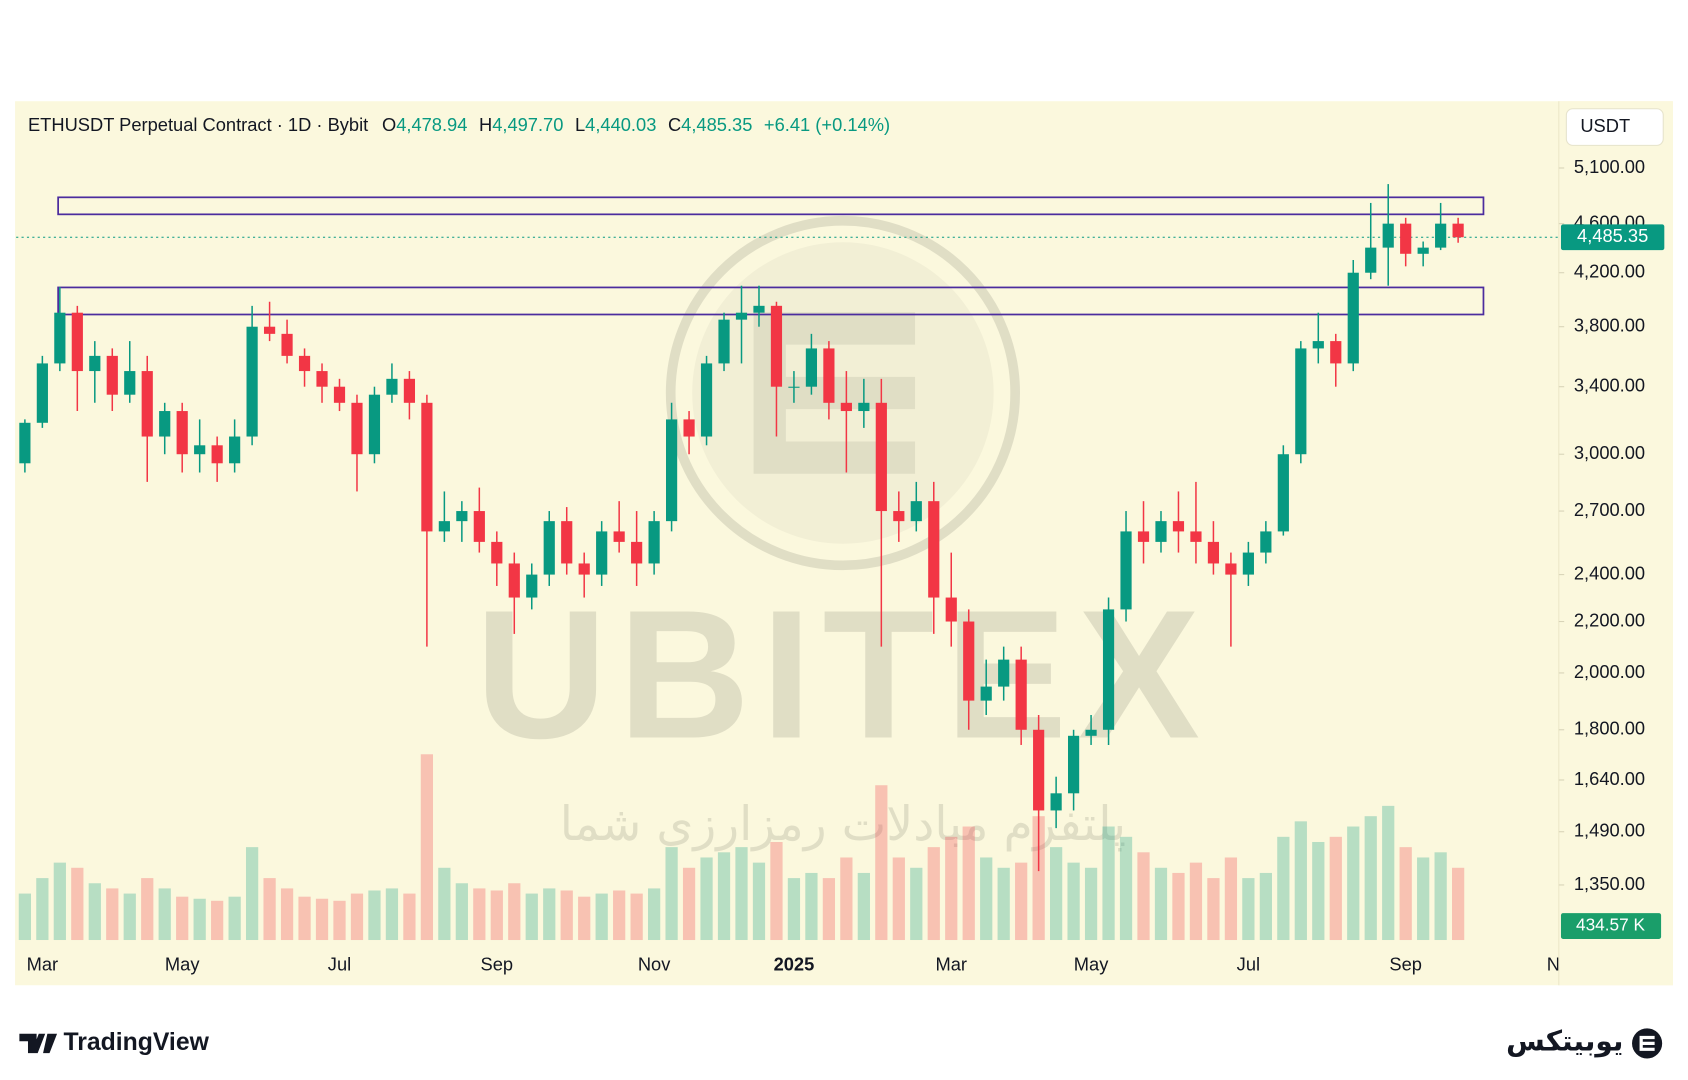  What do you see at coordinates (843, 673) in the screenshot?
I see `watermark-brand: UBITEX` at bounding box center [843, 673].